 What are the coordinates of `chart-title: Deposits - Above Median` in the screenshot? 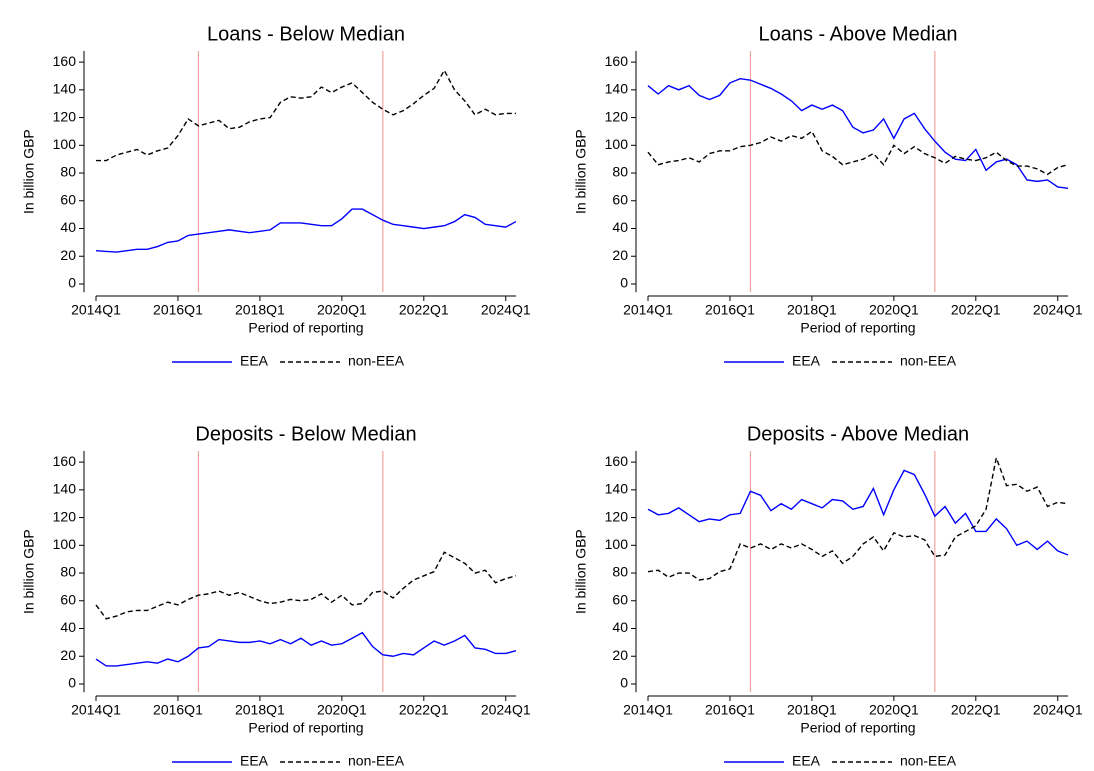 It's located at (858, 434).